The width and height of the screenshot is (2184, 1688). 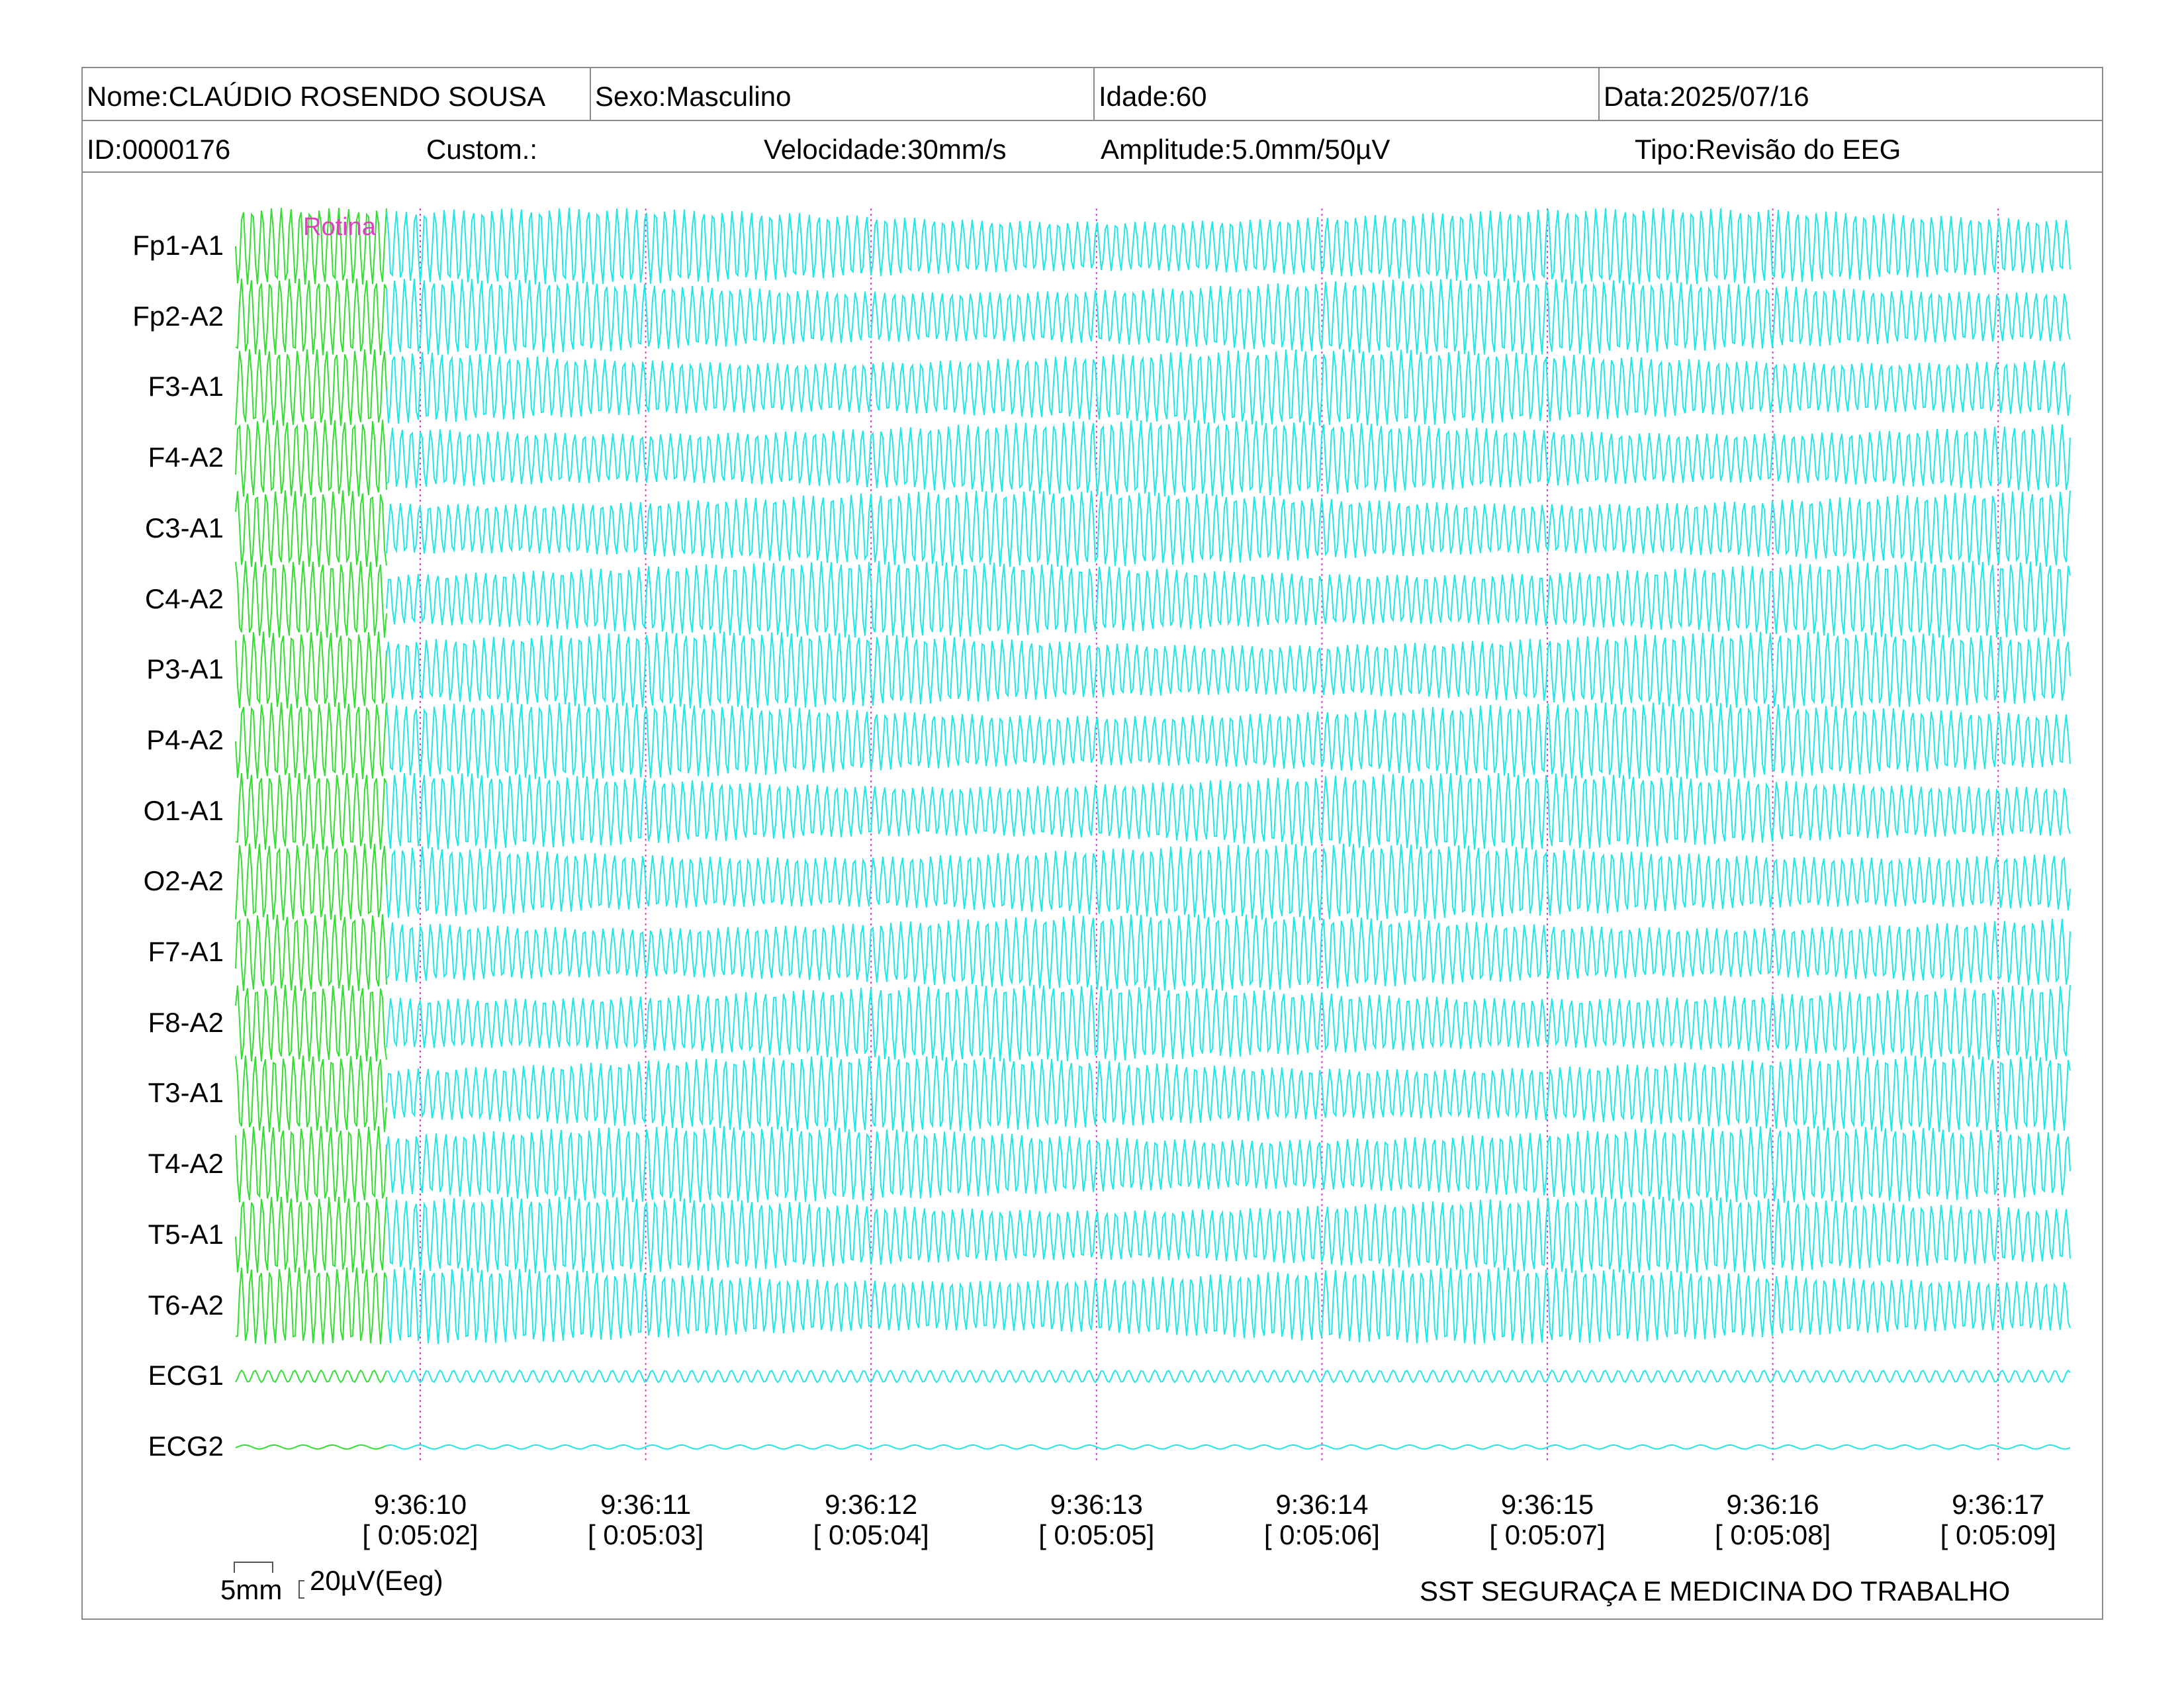 What do you see at coordinates (186, 1446) in the screenshot?
I see `channel-label-ecg2: ECG2` at bounding box center [186, 1446].